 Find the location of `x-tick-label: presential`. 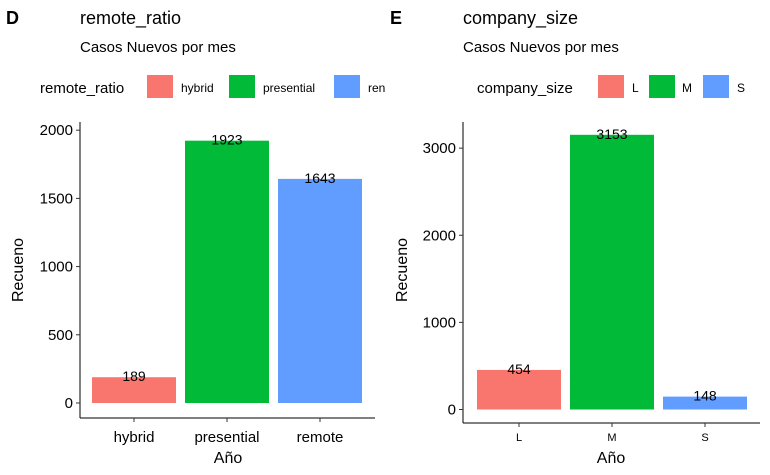

x-tick-label: presential is located at coordinates (226, 437).